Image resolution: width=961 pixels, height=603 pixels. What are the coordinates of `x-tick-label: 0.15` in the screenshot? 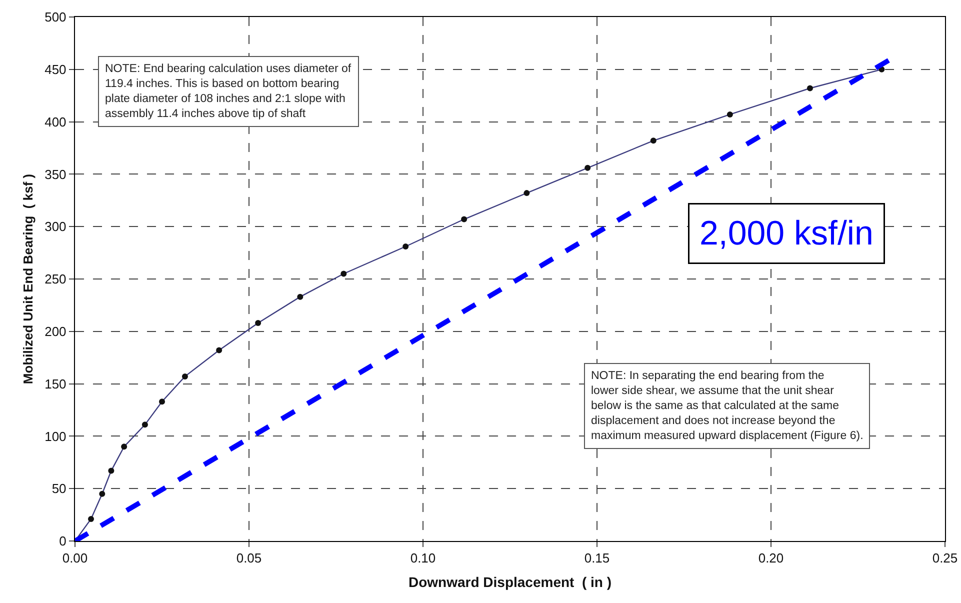 It's located at (597, 558).